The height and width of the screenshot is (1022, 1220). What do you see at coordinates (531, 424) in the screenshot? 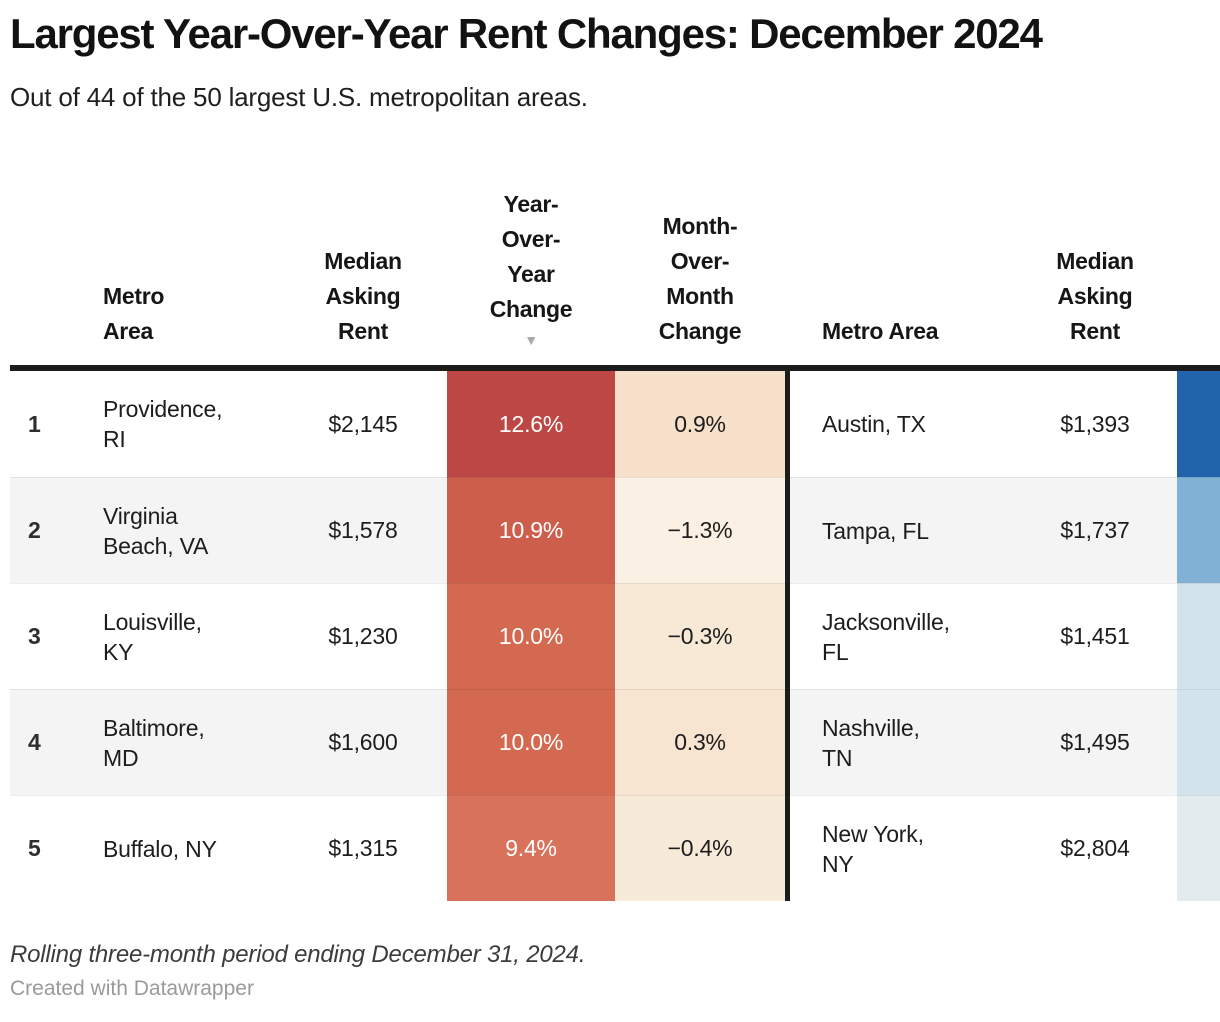
I see `yoy-change-cell: 12.6%` at bounding box center [531, 424].